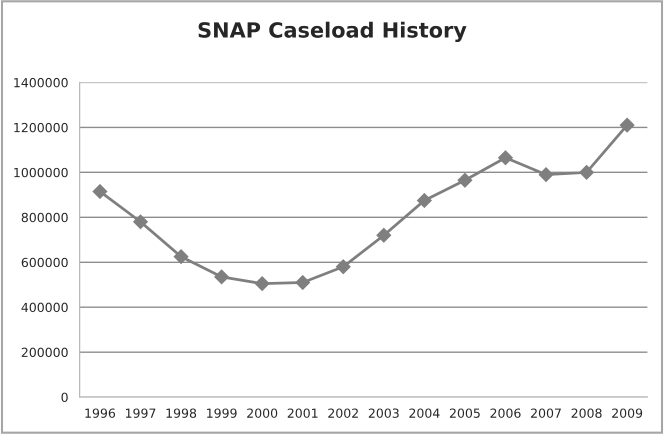 Image resolution: width=664 pixels, height=434 pixels. What do you see at coordinates (465, 413) in the screenshot?
I see `x-tick-label: 2005` at bounding box center [465, 413].